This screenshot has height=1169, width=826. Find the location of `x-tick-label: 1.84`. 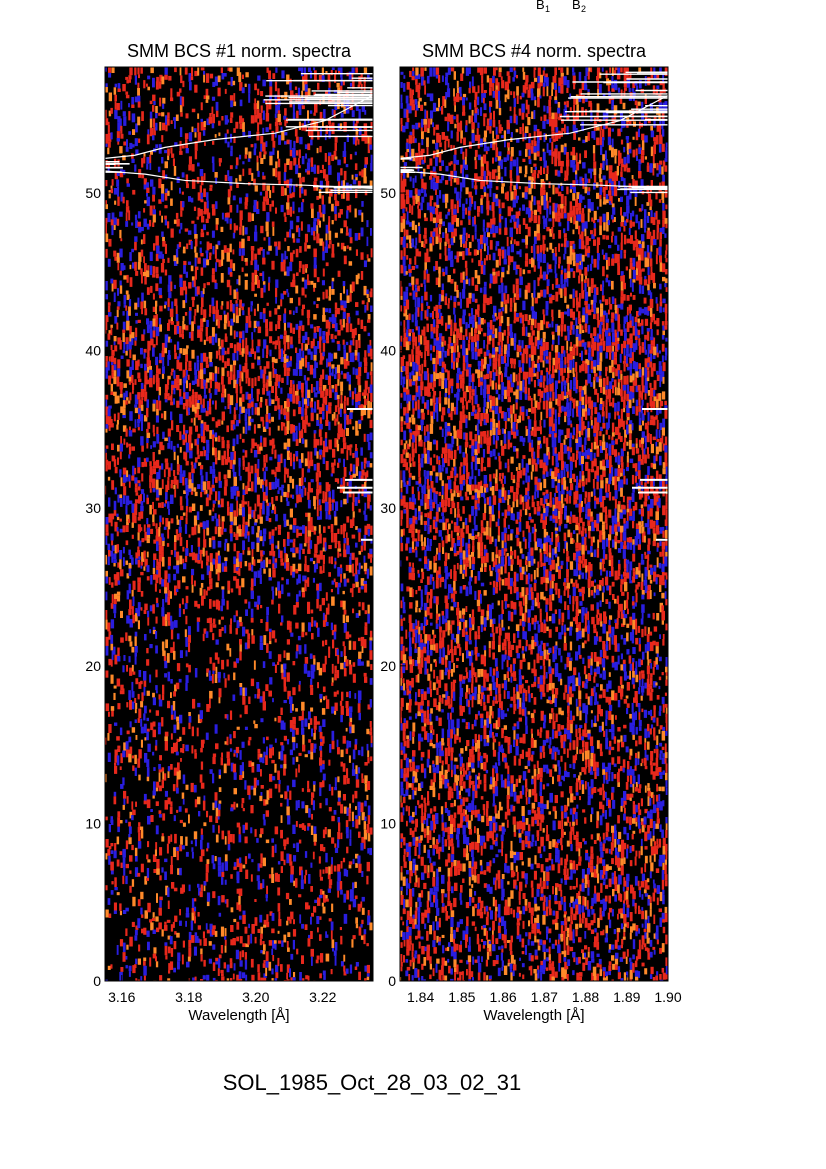

x-tick-label: 1.84 is located at coordinates (420, 997).